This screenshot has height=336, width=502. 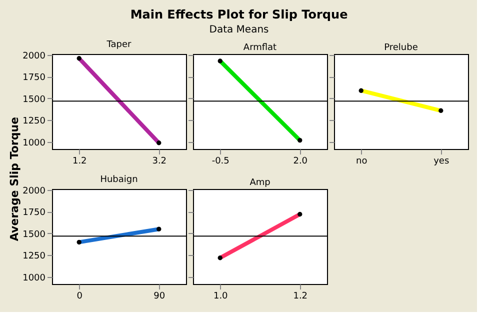 What do you see at coordinates (221, 161) in the screenshot?
I see `x-tick-label: -0.5` at bounding box center [221, 161].